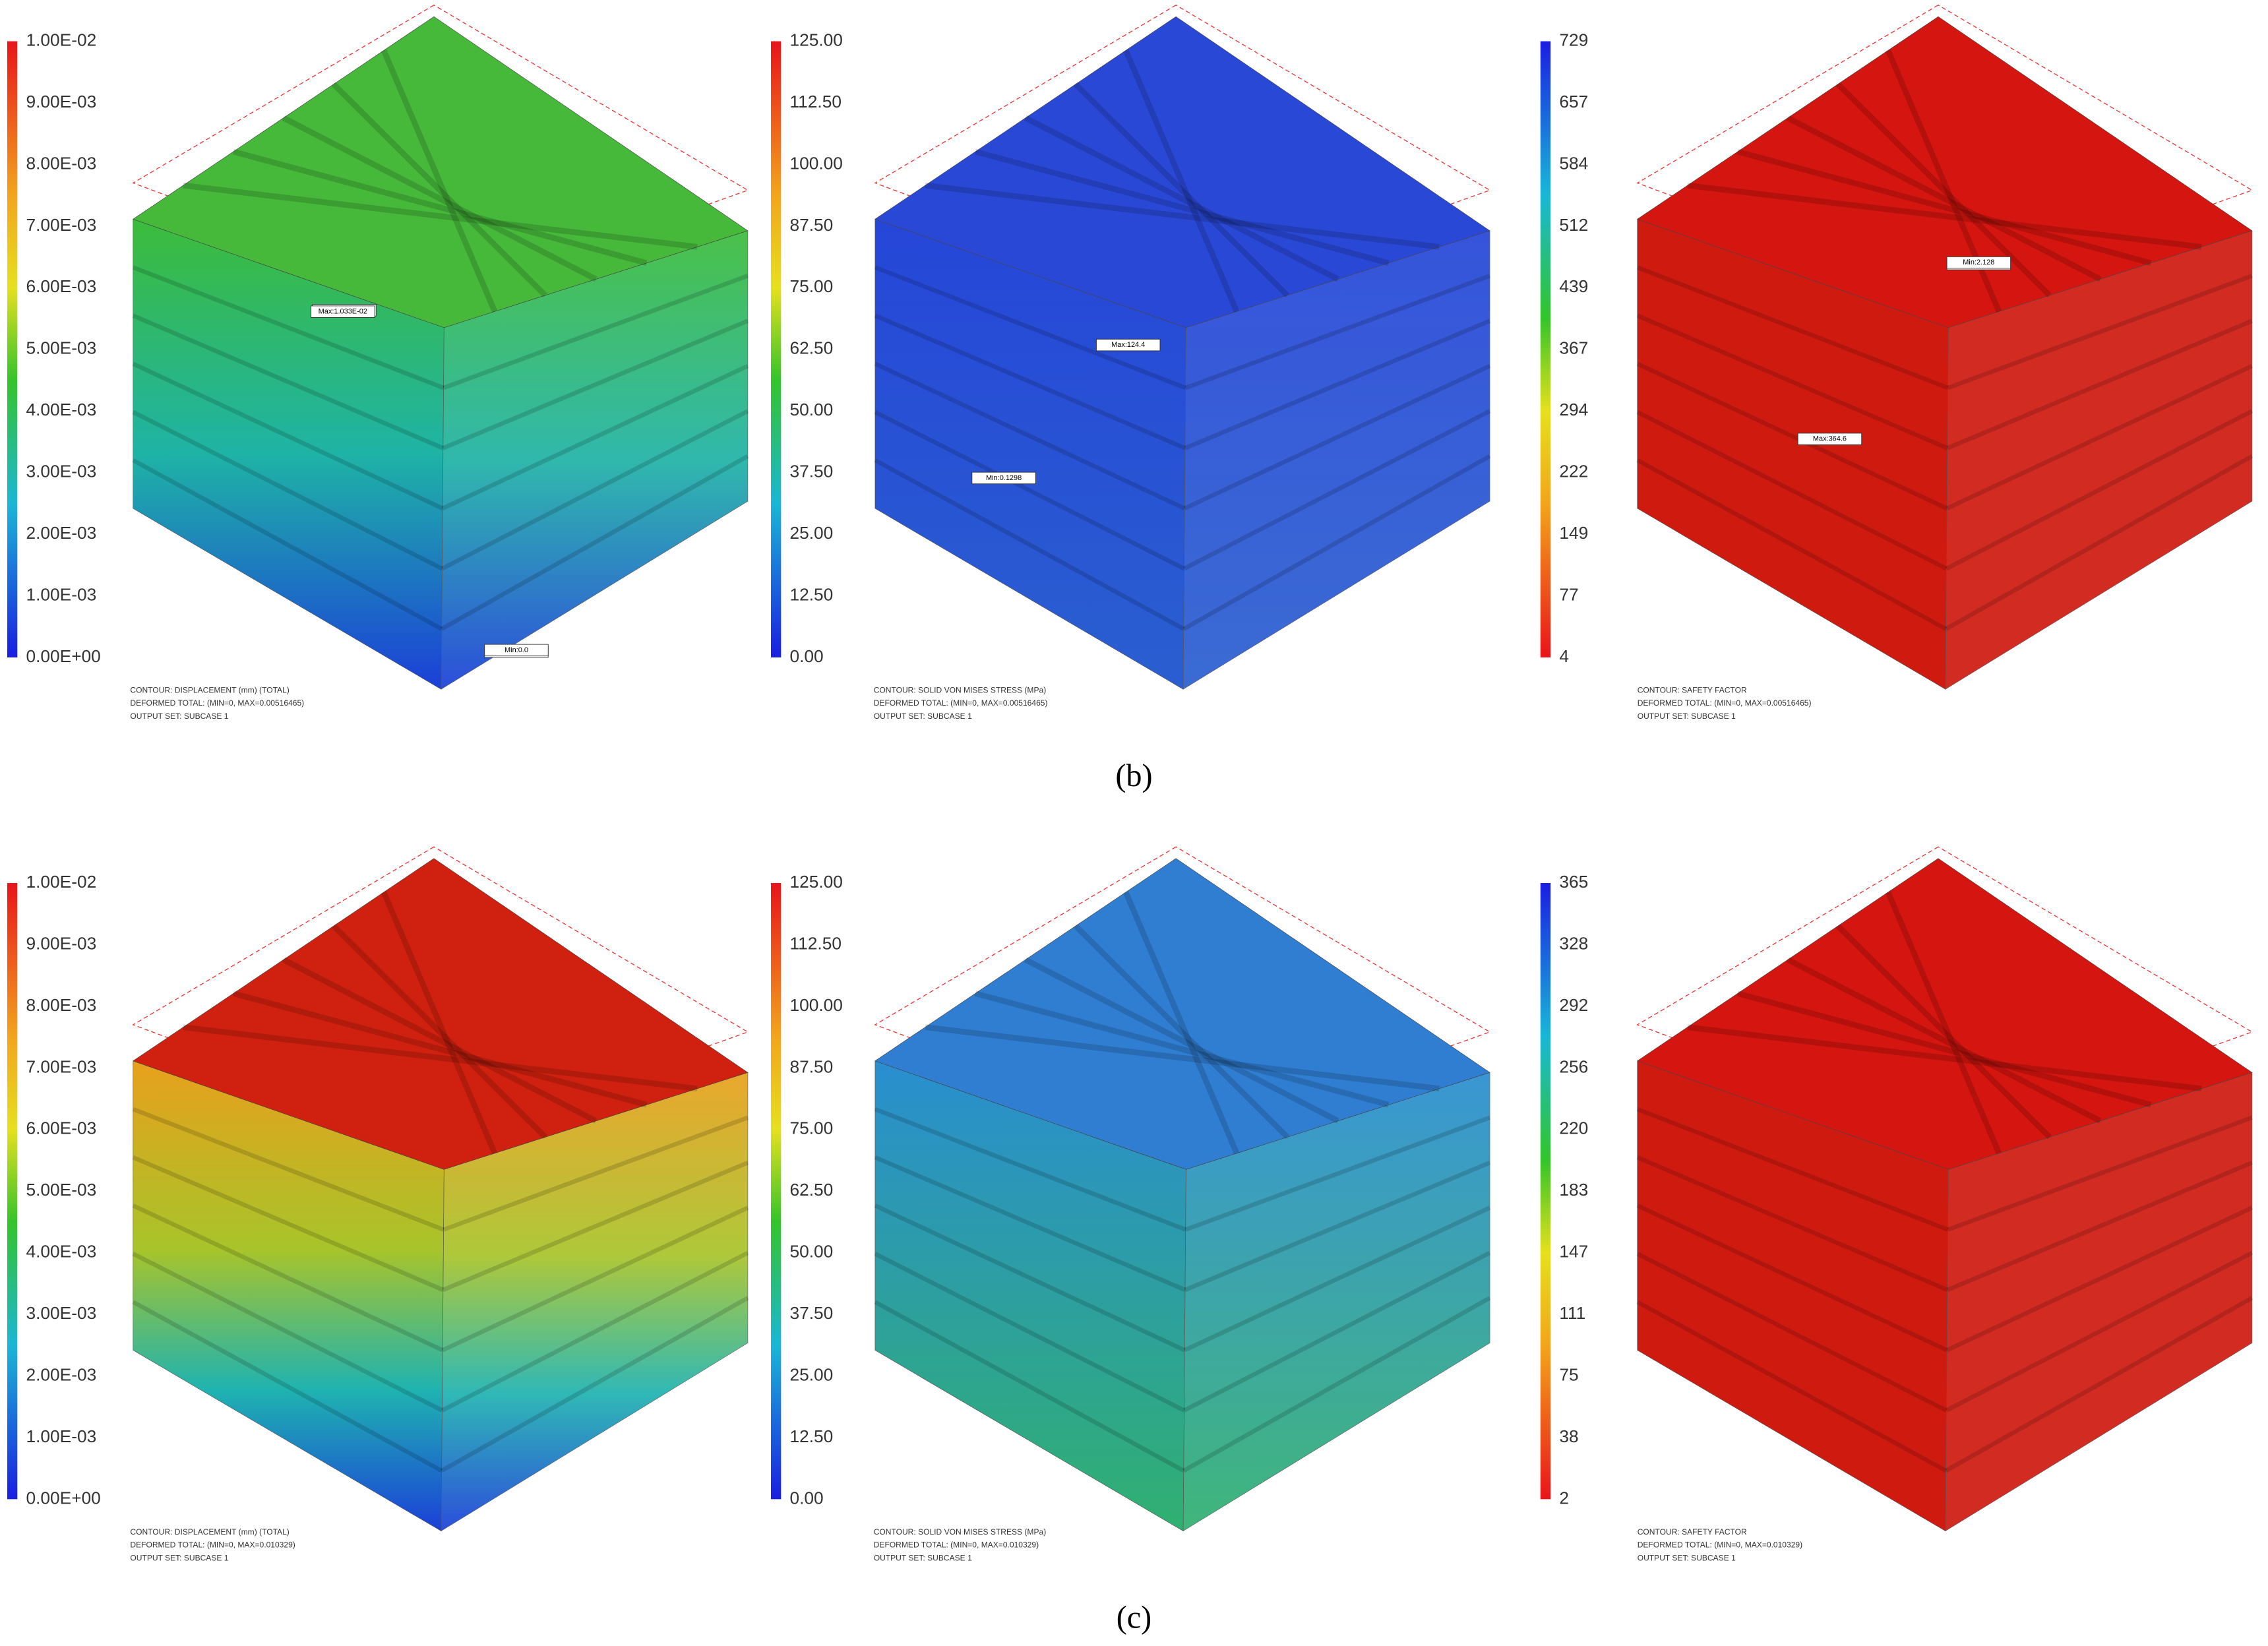 This screenshot has height=1646, width=2268. Describe the element at coordinates (812, 409) in the screenshot. I see `colorbar-tick-label: 50.00` at that location.